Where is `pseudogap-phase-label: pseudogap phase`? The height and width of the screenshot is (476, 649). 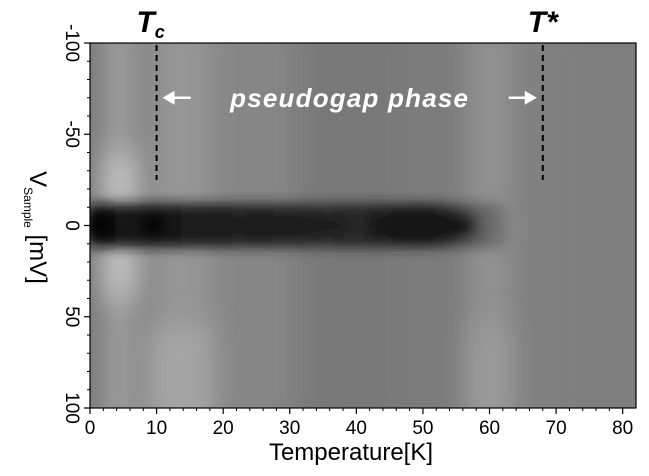
pseudogap-phase-label: pseudogap phase is located at coordinates (349, 98).